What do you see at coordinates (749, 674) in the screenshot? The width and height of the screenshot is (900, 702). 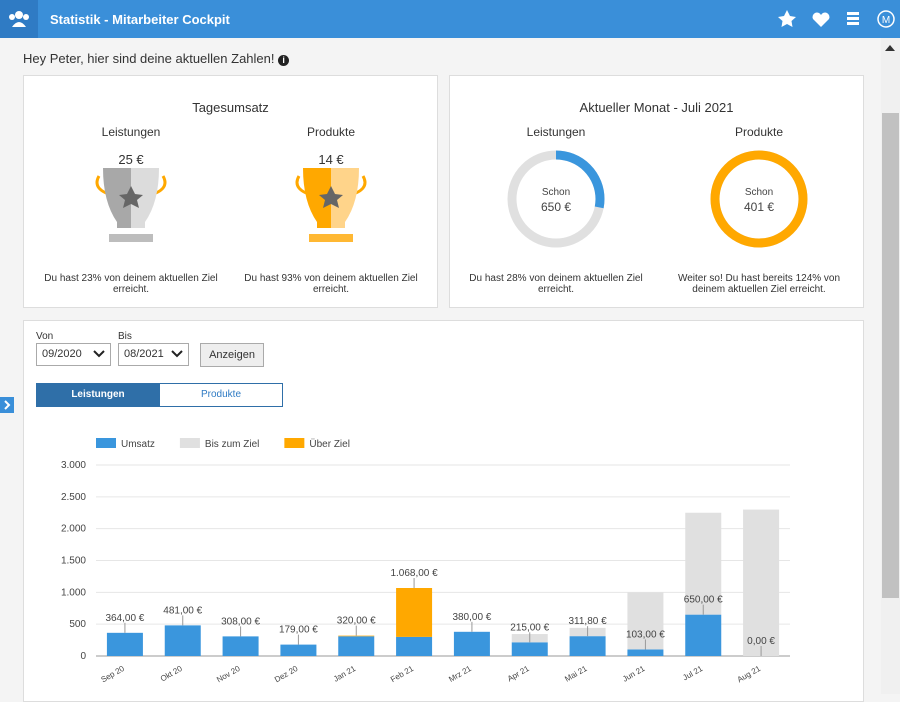 I see `x-tick-label: Aug 21` at bounding box center [749, 674].